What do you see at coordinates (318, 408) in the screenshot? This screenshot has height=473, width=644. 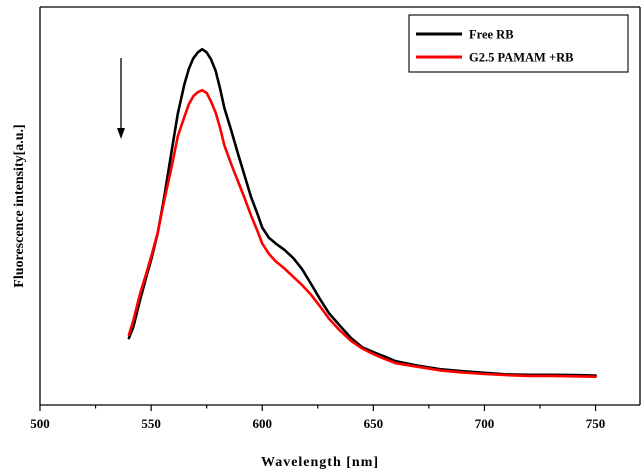 I see `x-ticks` at bounding box center [318, 408].